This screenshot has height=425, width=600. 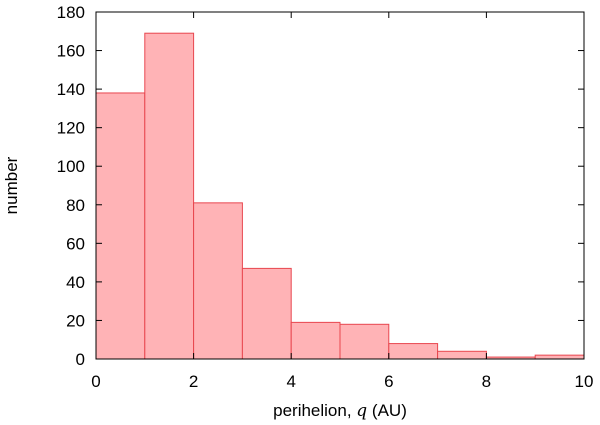 What do you see at coordinates (486, 381) in the screenshot?
I see `x-tick-label-4: 8` at bounding box center [486, 381].